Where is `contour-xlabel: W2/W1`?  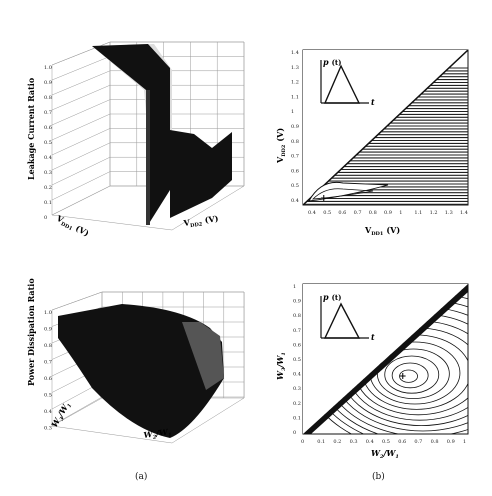 contour-xlabel: W2/W1 is located at coordinates (385, 454).